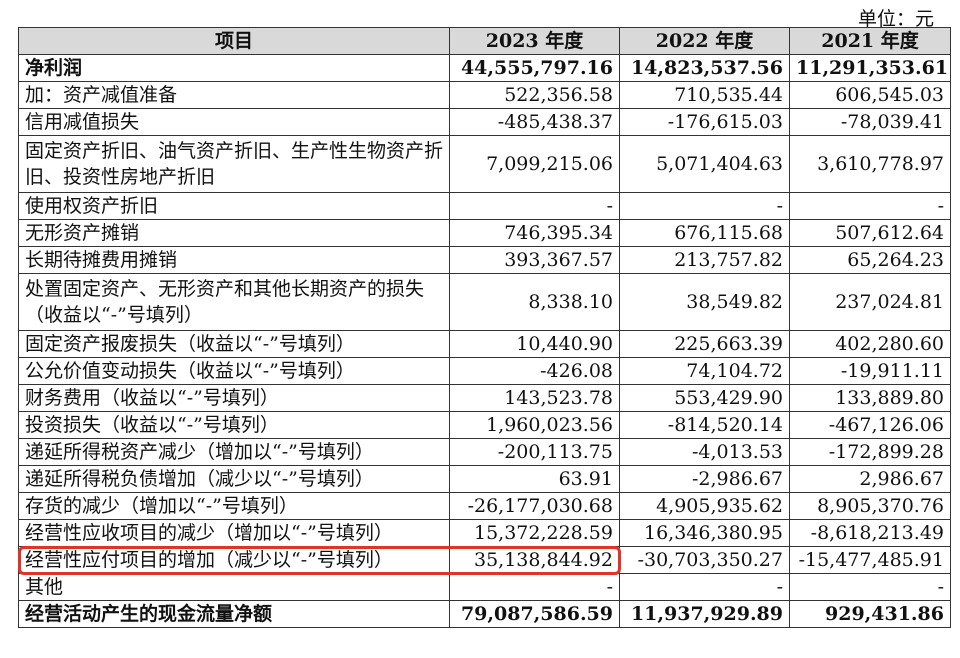 This screenshot has width=960, height=658. Describe the element at coordinates (234, 206) in the screenshot. I see `row-label: 使用权资产折旧` at that location.